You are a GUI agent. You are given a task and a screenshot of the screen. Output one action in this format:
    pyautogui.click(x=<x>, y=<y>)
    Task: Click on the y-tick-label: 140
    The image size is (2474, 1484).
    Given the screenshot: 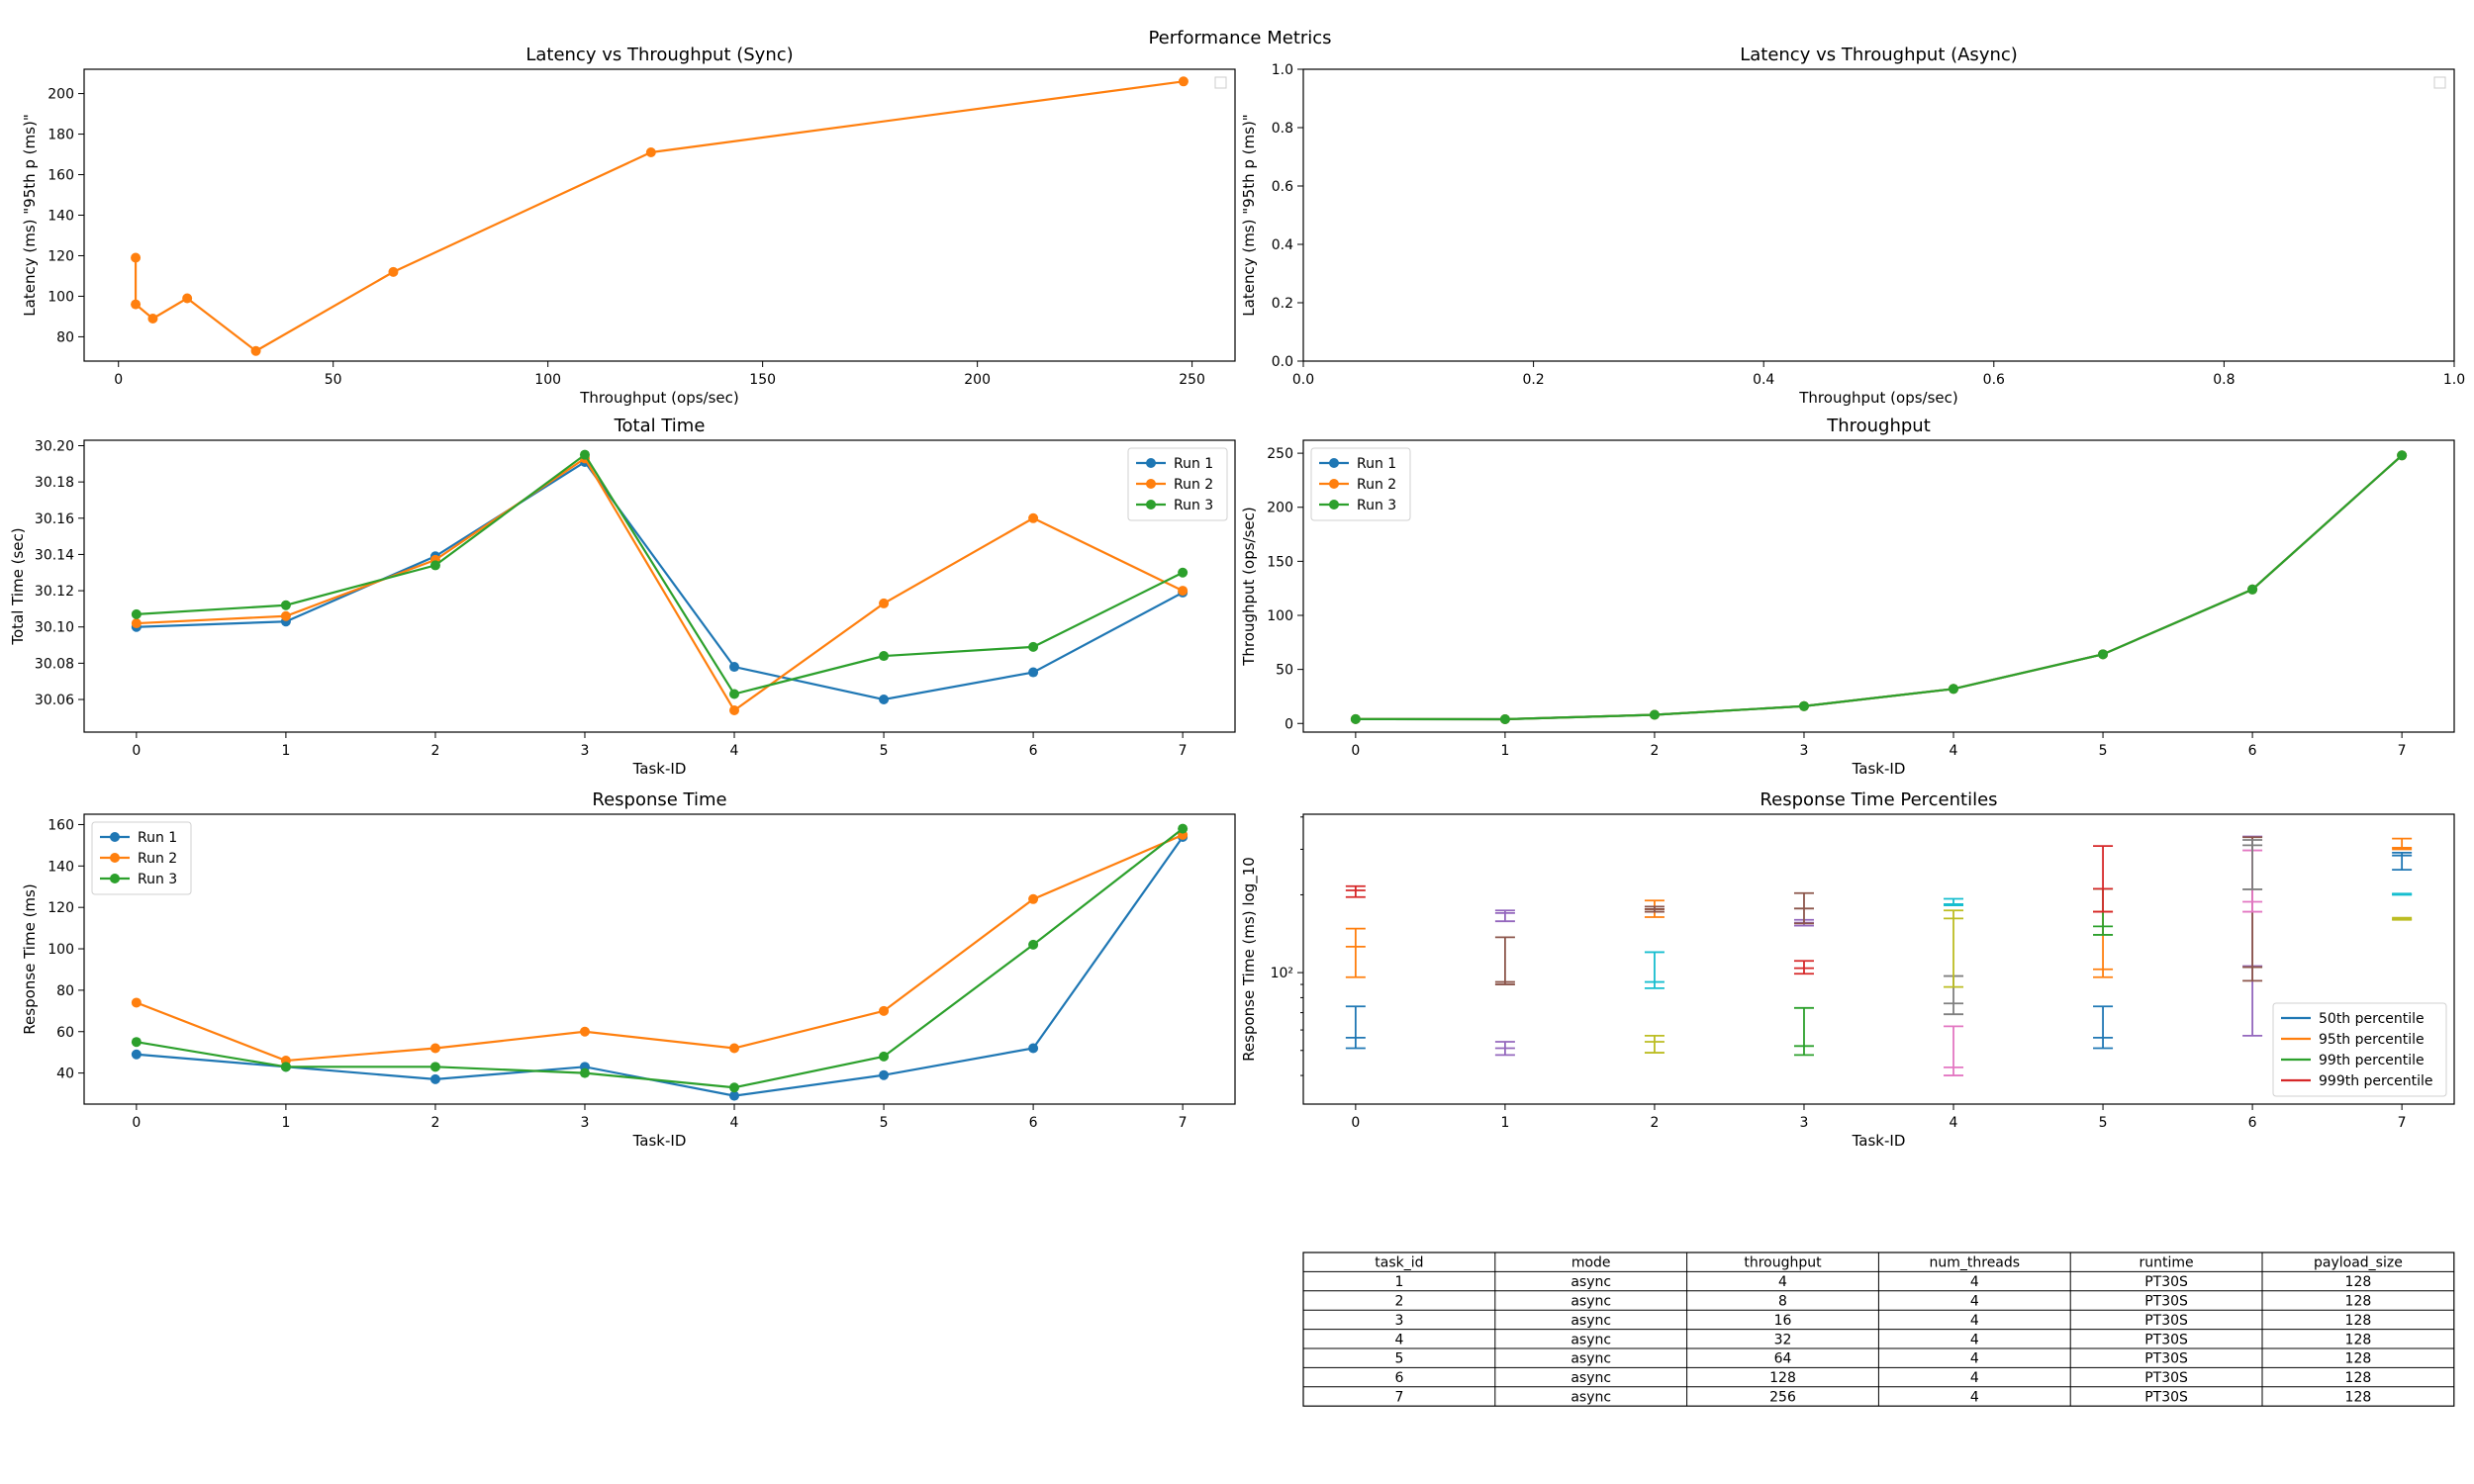 What is the action you would take?
    pyautogui.click(x=61, y=867)
    